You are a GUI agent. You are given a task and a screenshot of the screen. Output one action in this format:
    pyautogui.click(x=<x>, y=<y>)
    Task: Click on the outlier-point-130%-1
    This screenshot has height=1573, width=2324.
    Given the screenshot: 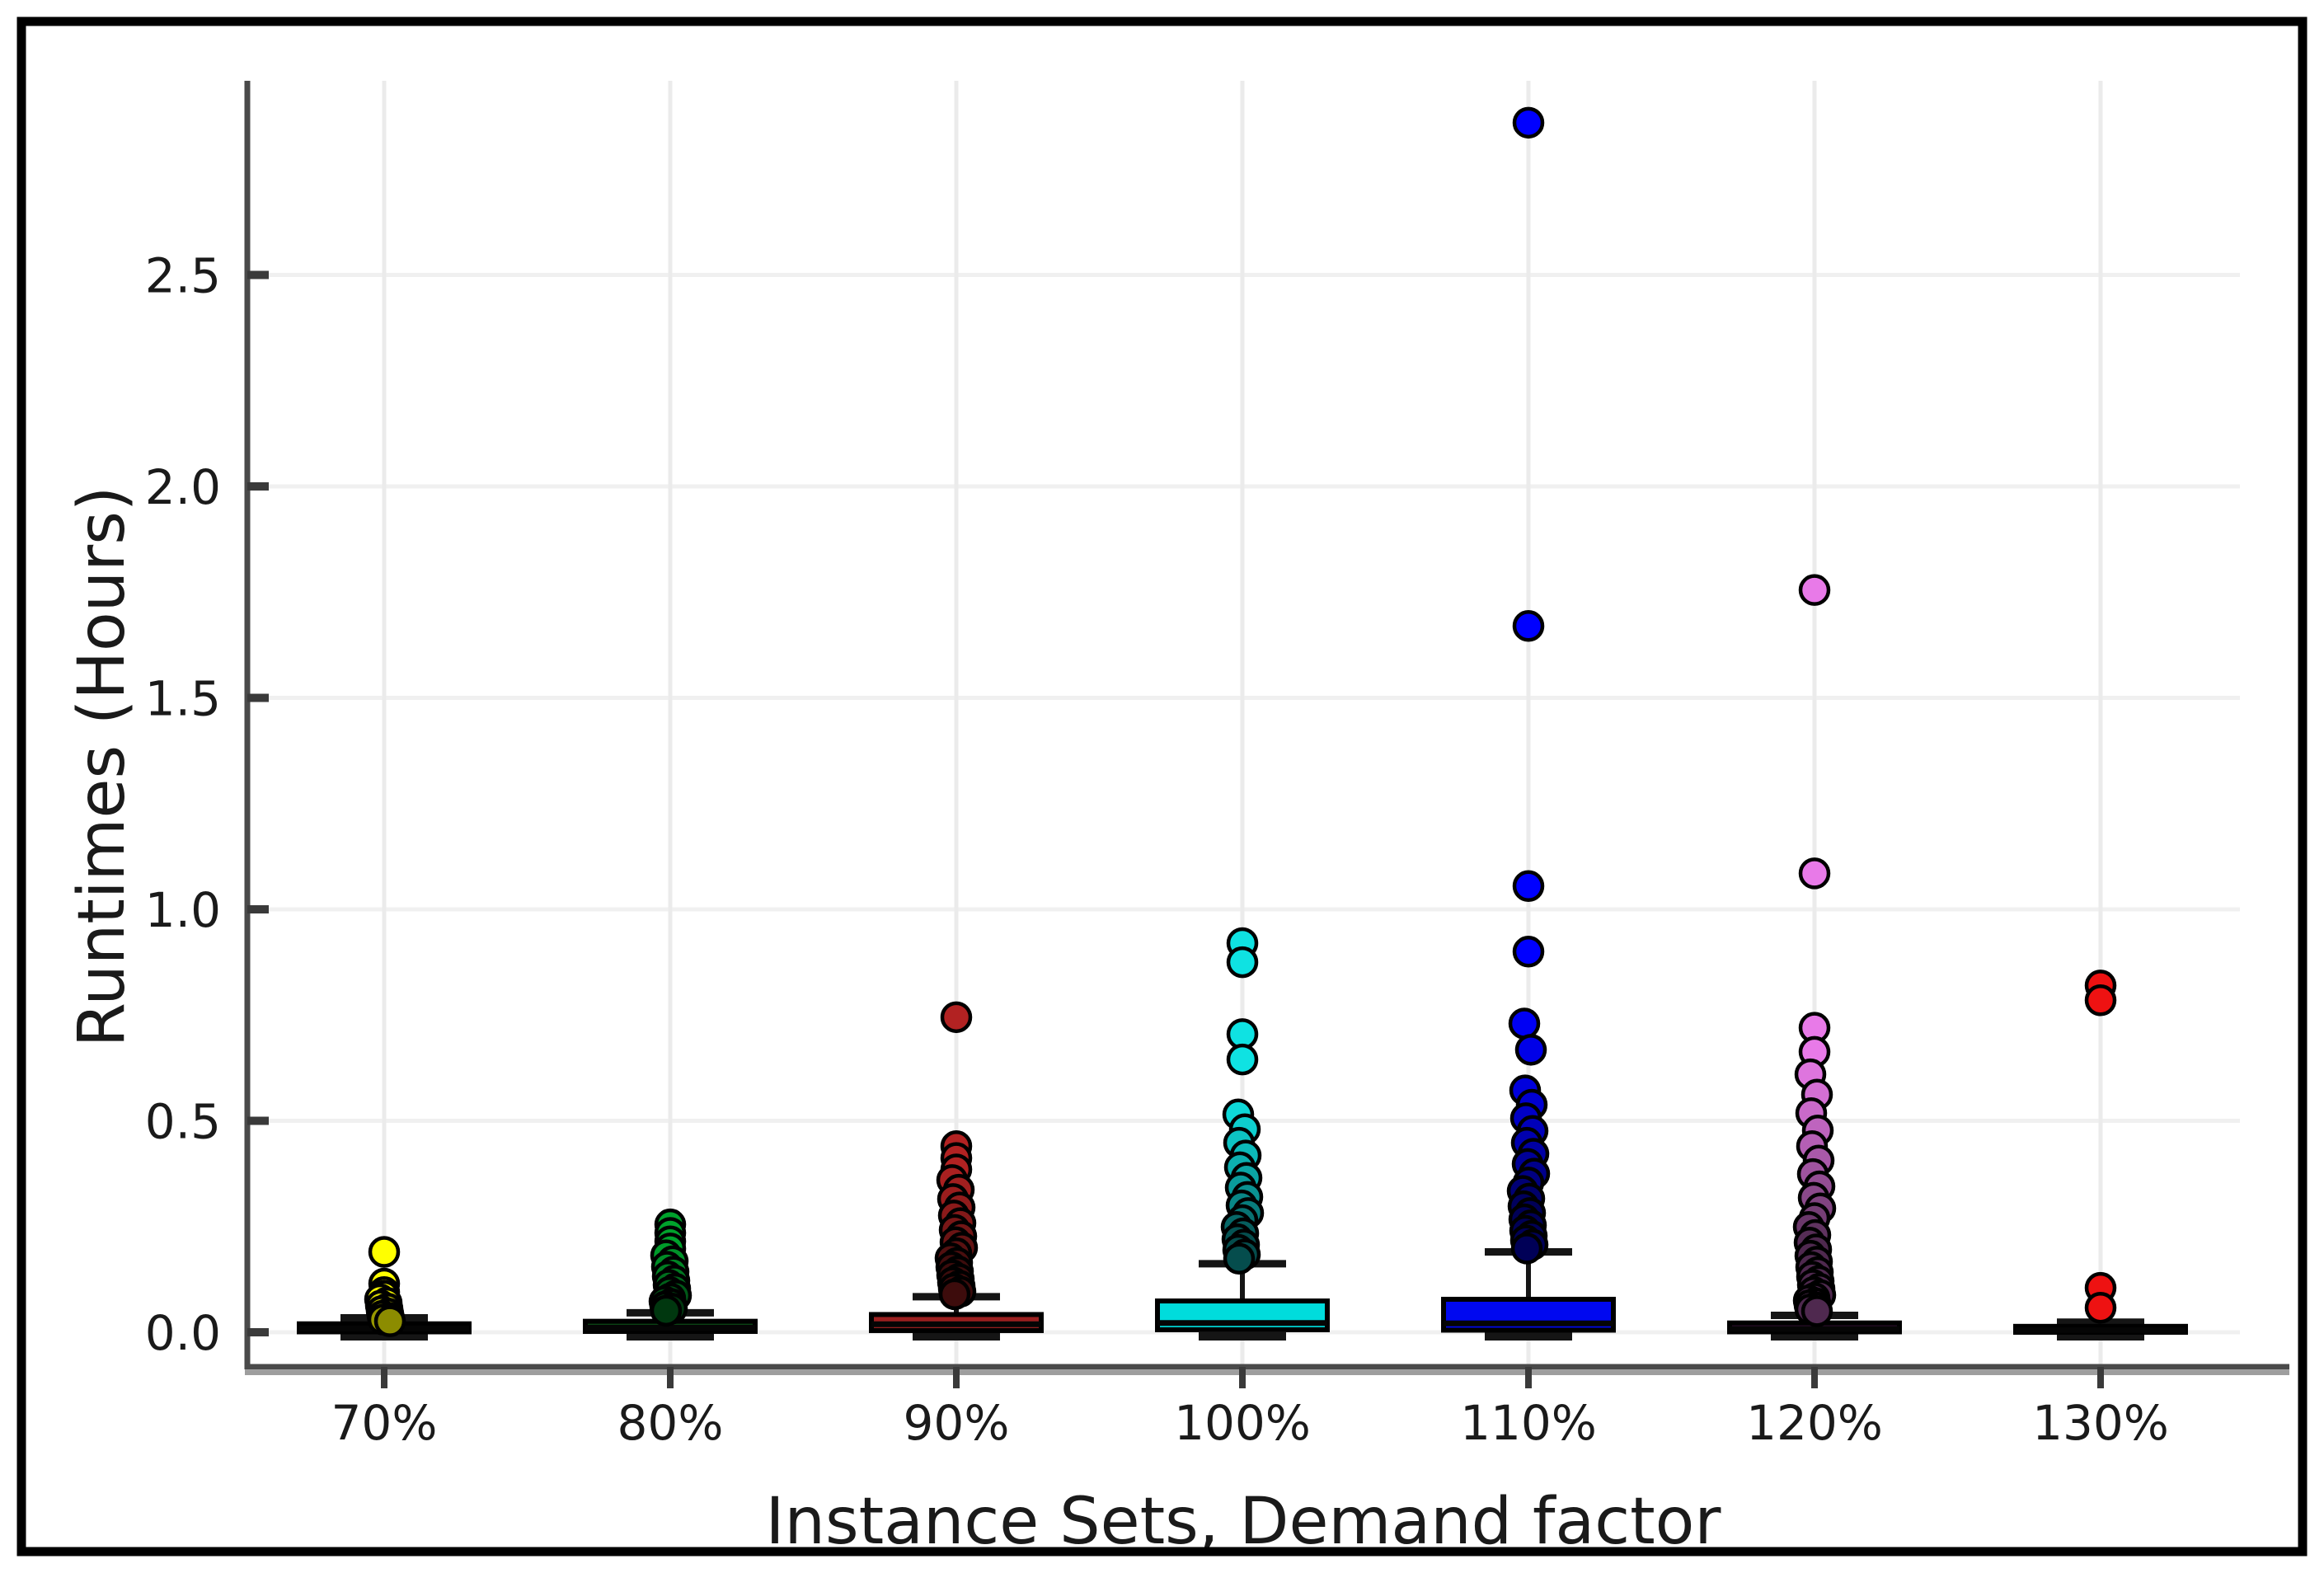 What is the action you would take?
    pyautogui.click(x=2100, y=1001)
    